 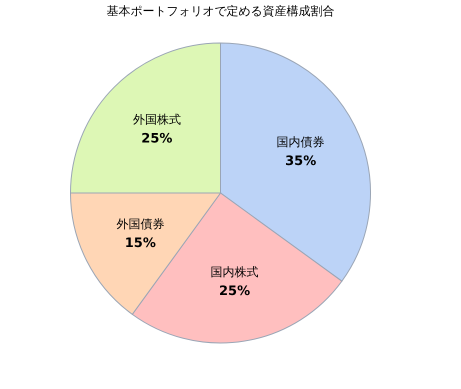 I want to click on chart-title: 基本ポートフォリオで定める資産構成割合, so click(x=220, y=11).